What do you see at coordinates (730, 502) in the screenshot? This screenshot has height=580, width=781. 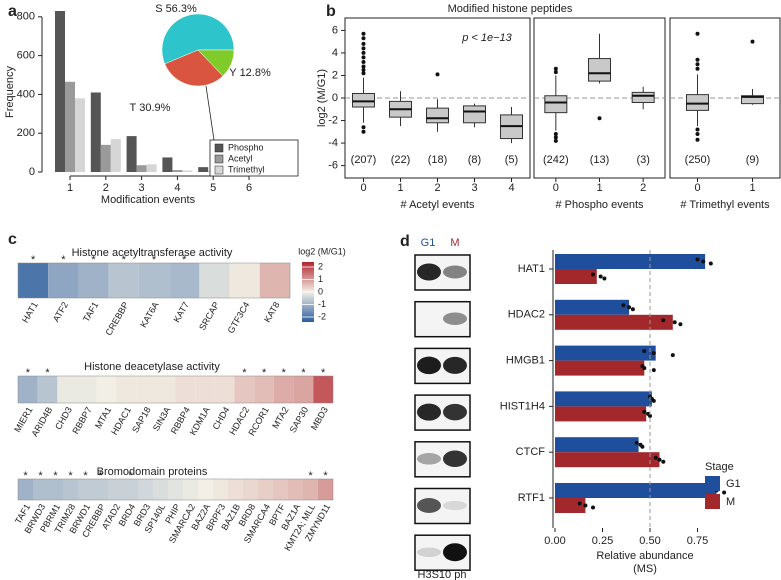 I see `legend-label: M` at bounding box center [730, 502].